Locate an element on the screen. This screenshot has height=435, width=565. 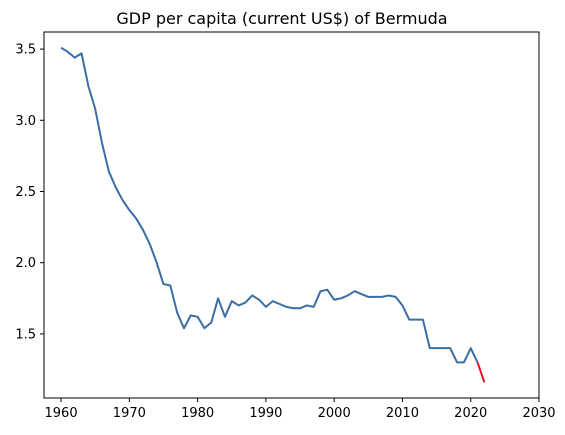
y-tick-label: 3.0 is located at coordinates (25, 121).